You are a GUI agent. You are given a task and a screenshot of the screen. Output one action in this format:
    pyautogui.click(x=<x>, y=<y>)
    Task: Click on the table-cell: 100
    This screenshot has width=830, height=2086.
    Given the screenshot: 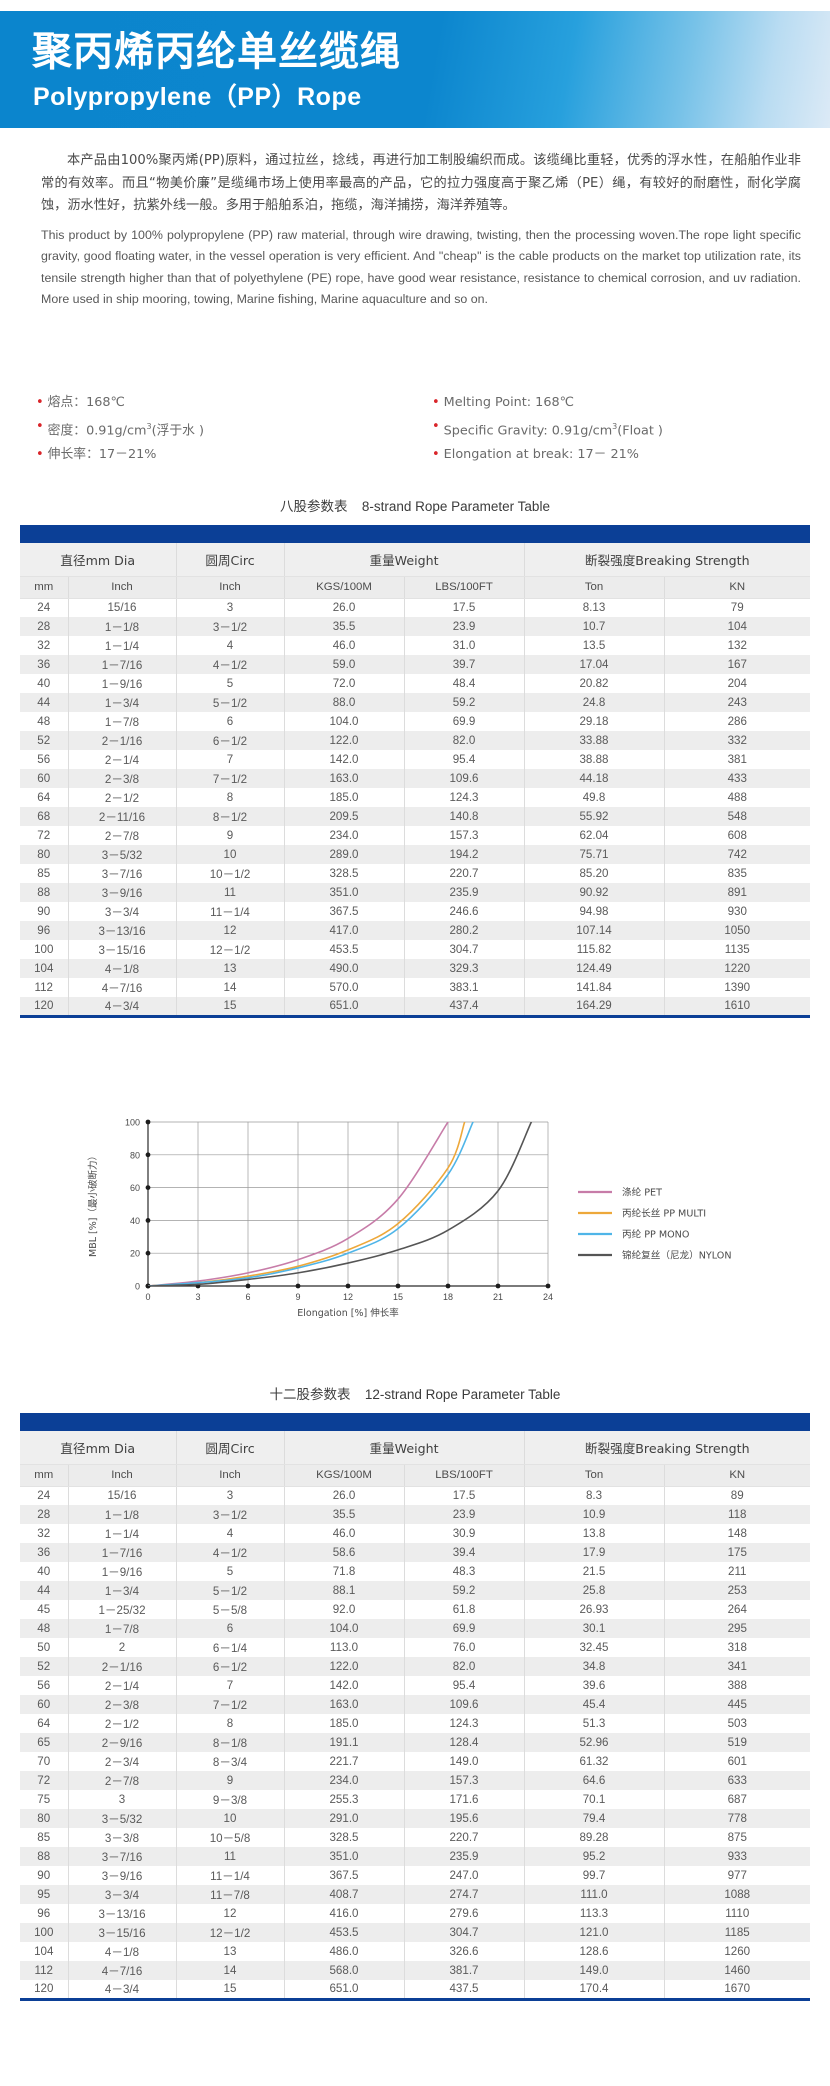 What is the action you would take?
    pyautogui.click(x=44, y=949)
    